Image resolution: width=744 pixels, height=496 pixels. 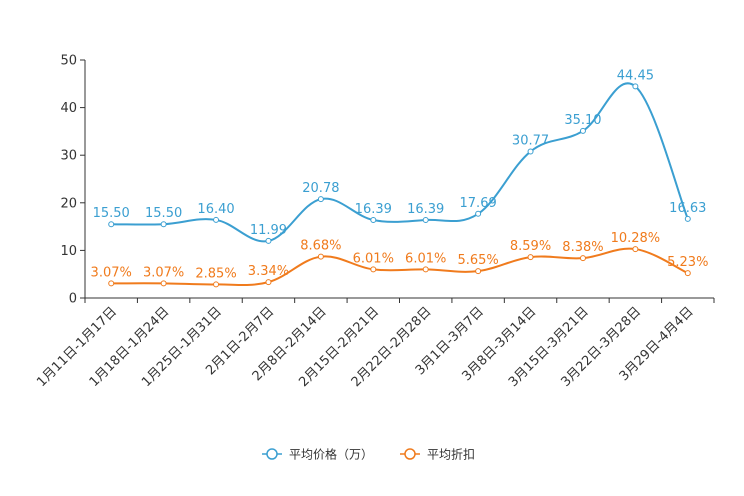 What do you see at coordinates (687, 208) in the screenshot?
I see `data-label: 16.63` at bounding box center [687, 208].